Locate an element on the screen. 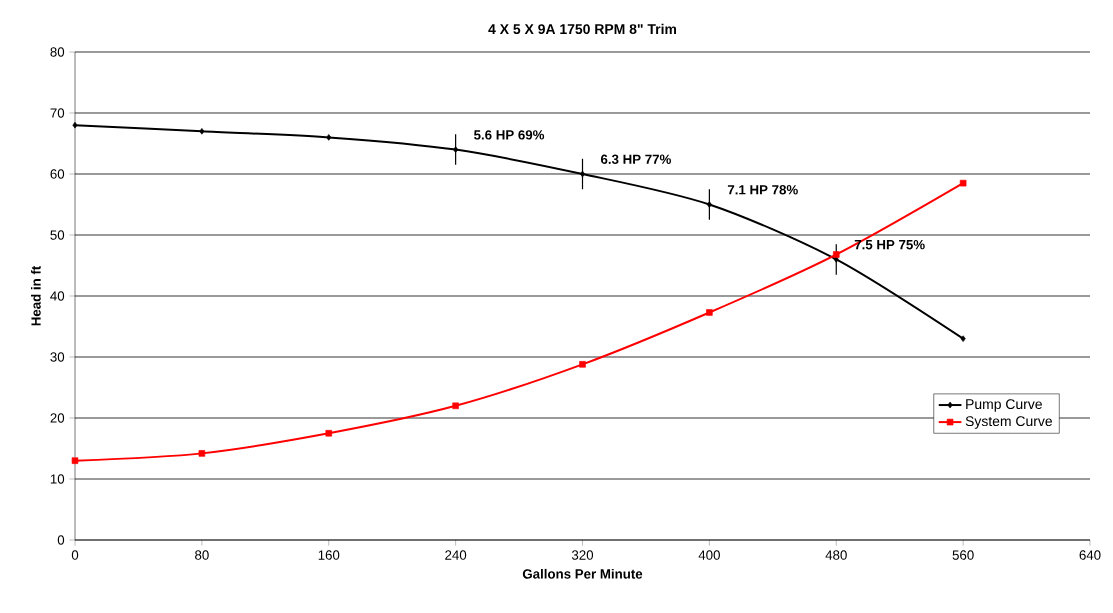 The image size is (1113, 613). legend-label: Pump Curve is located at coordinates (1004, 405).